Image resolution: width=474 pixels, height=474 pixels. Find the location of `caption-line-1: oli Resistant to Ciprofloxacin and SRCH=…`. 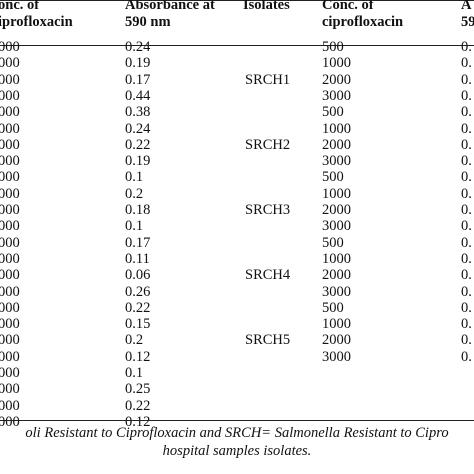

caption-line-1: oli Resistant to Ciprofloxacin and SRCH=… is located at coordinates (237, 433).